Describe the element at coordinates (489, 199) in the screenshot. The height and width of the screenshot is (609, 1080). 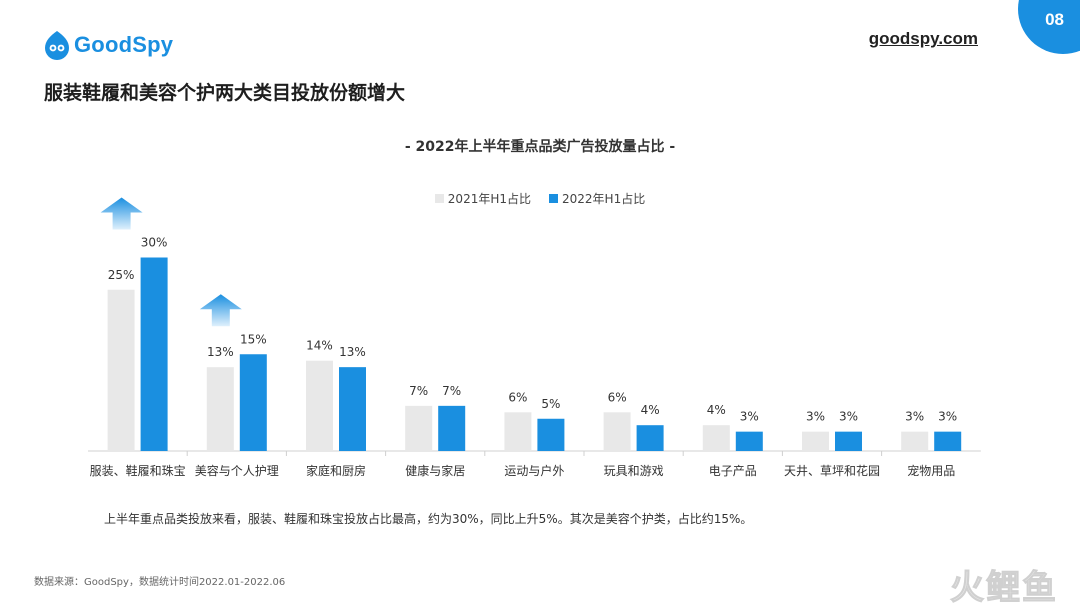
I see `legend-label-2021: 2021年H1占比` at that location.